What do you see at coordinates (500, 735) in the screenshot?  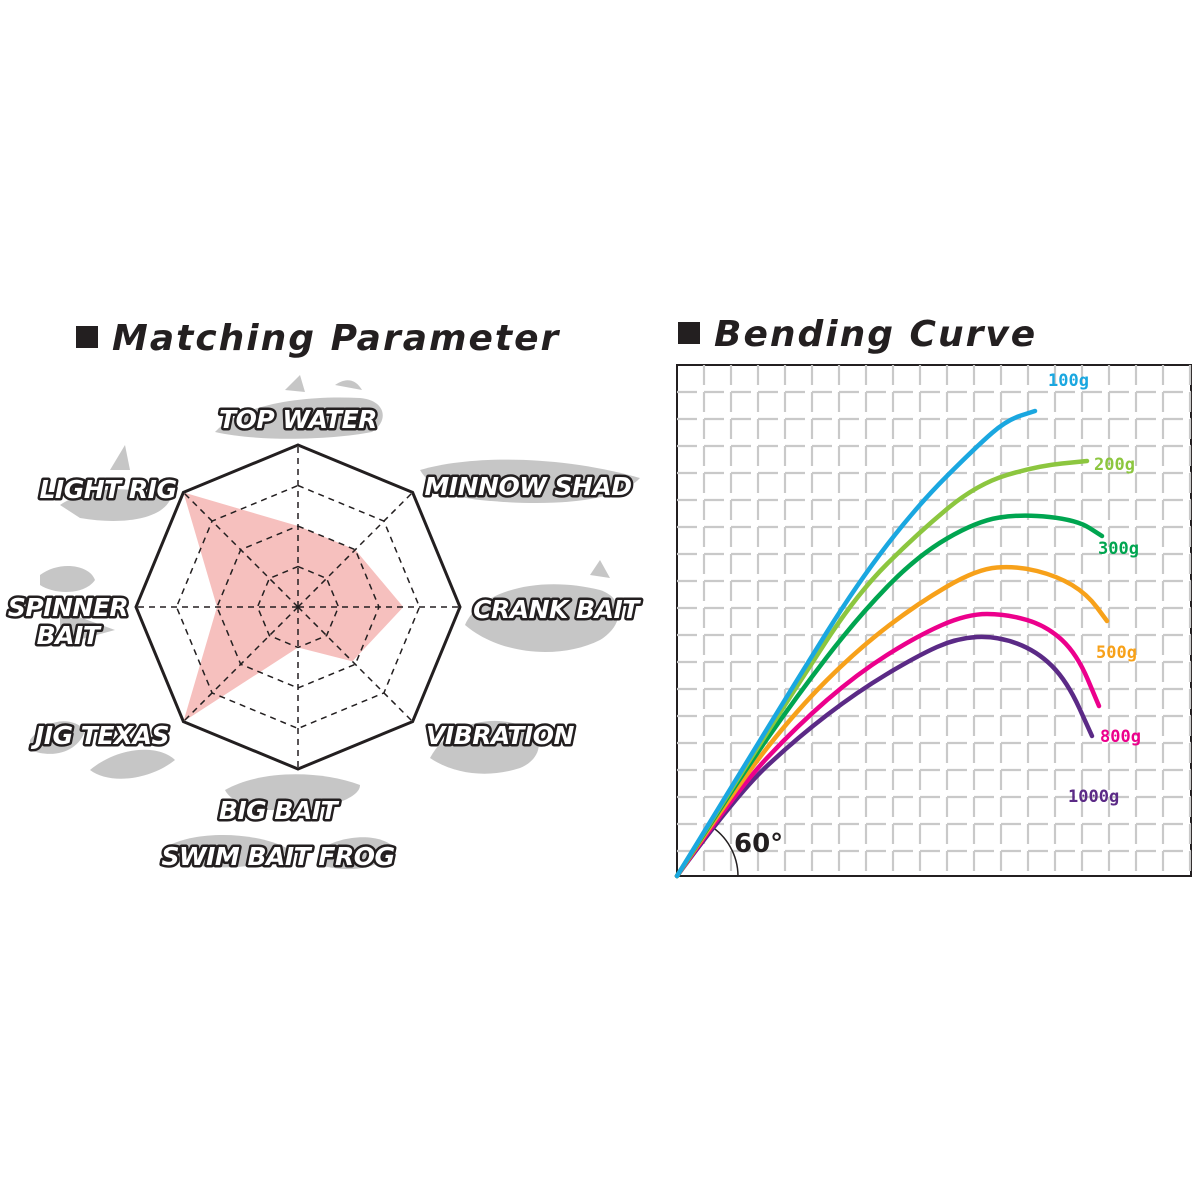 I see `radar-axis-label: VIBRATION` at bounding box center [500, 735].